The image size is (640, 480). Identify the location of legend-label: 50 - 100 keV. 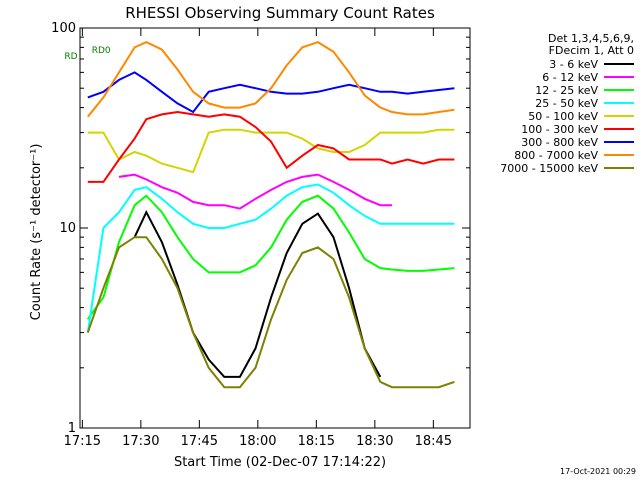
(563, 116).